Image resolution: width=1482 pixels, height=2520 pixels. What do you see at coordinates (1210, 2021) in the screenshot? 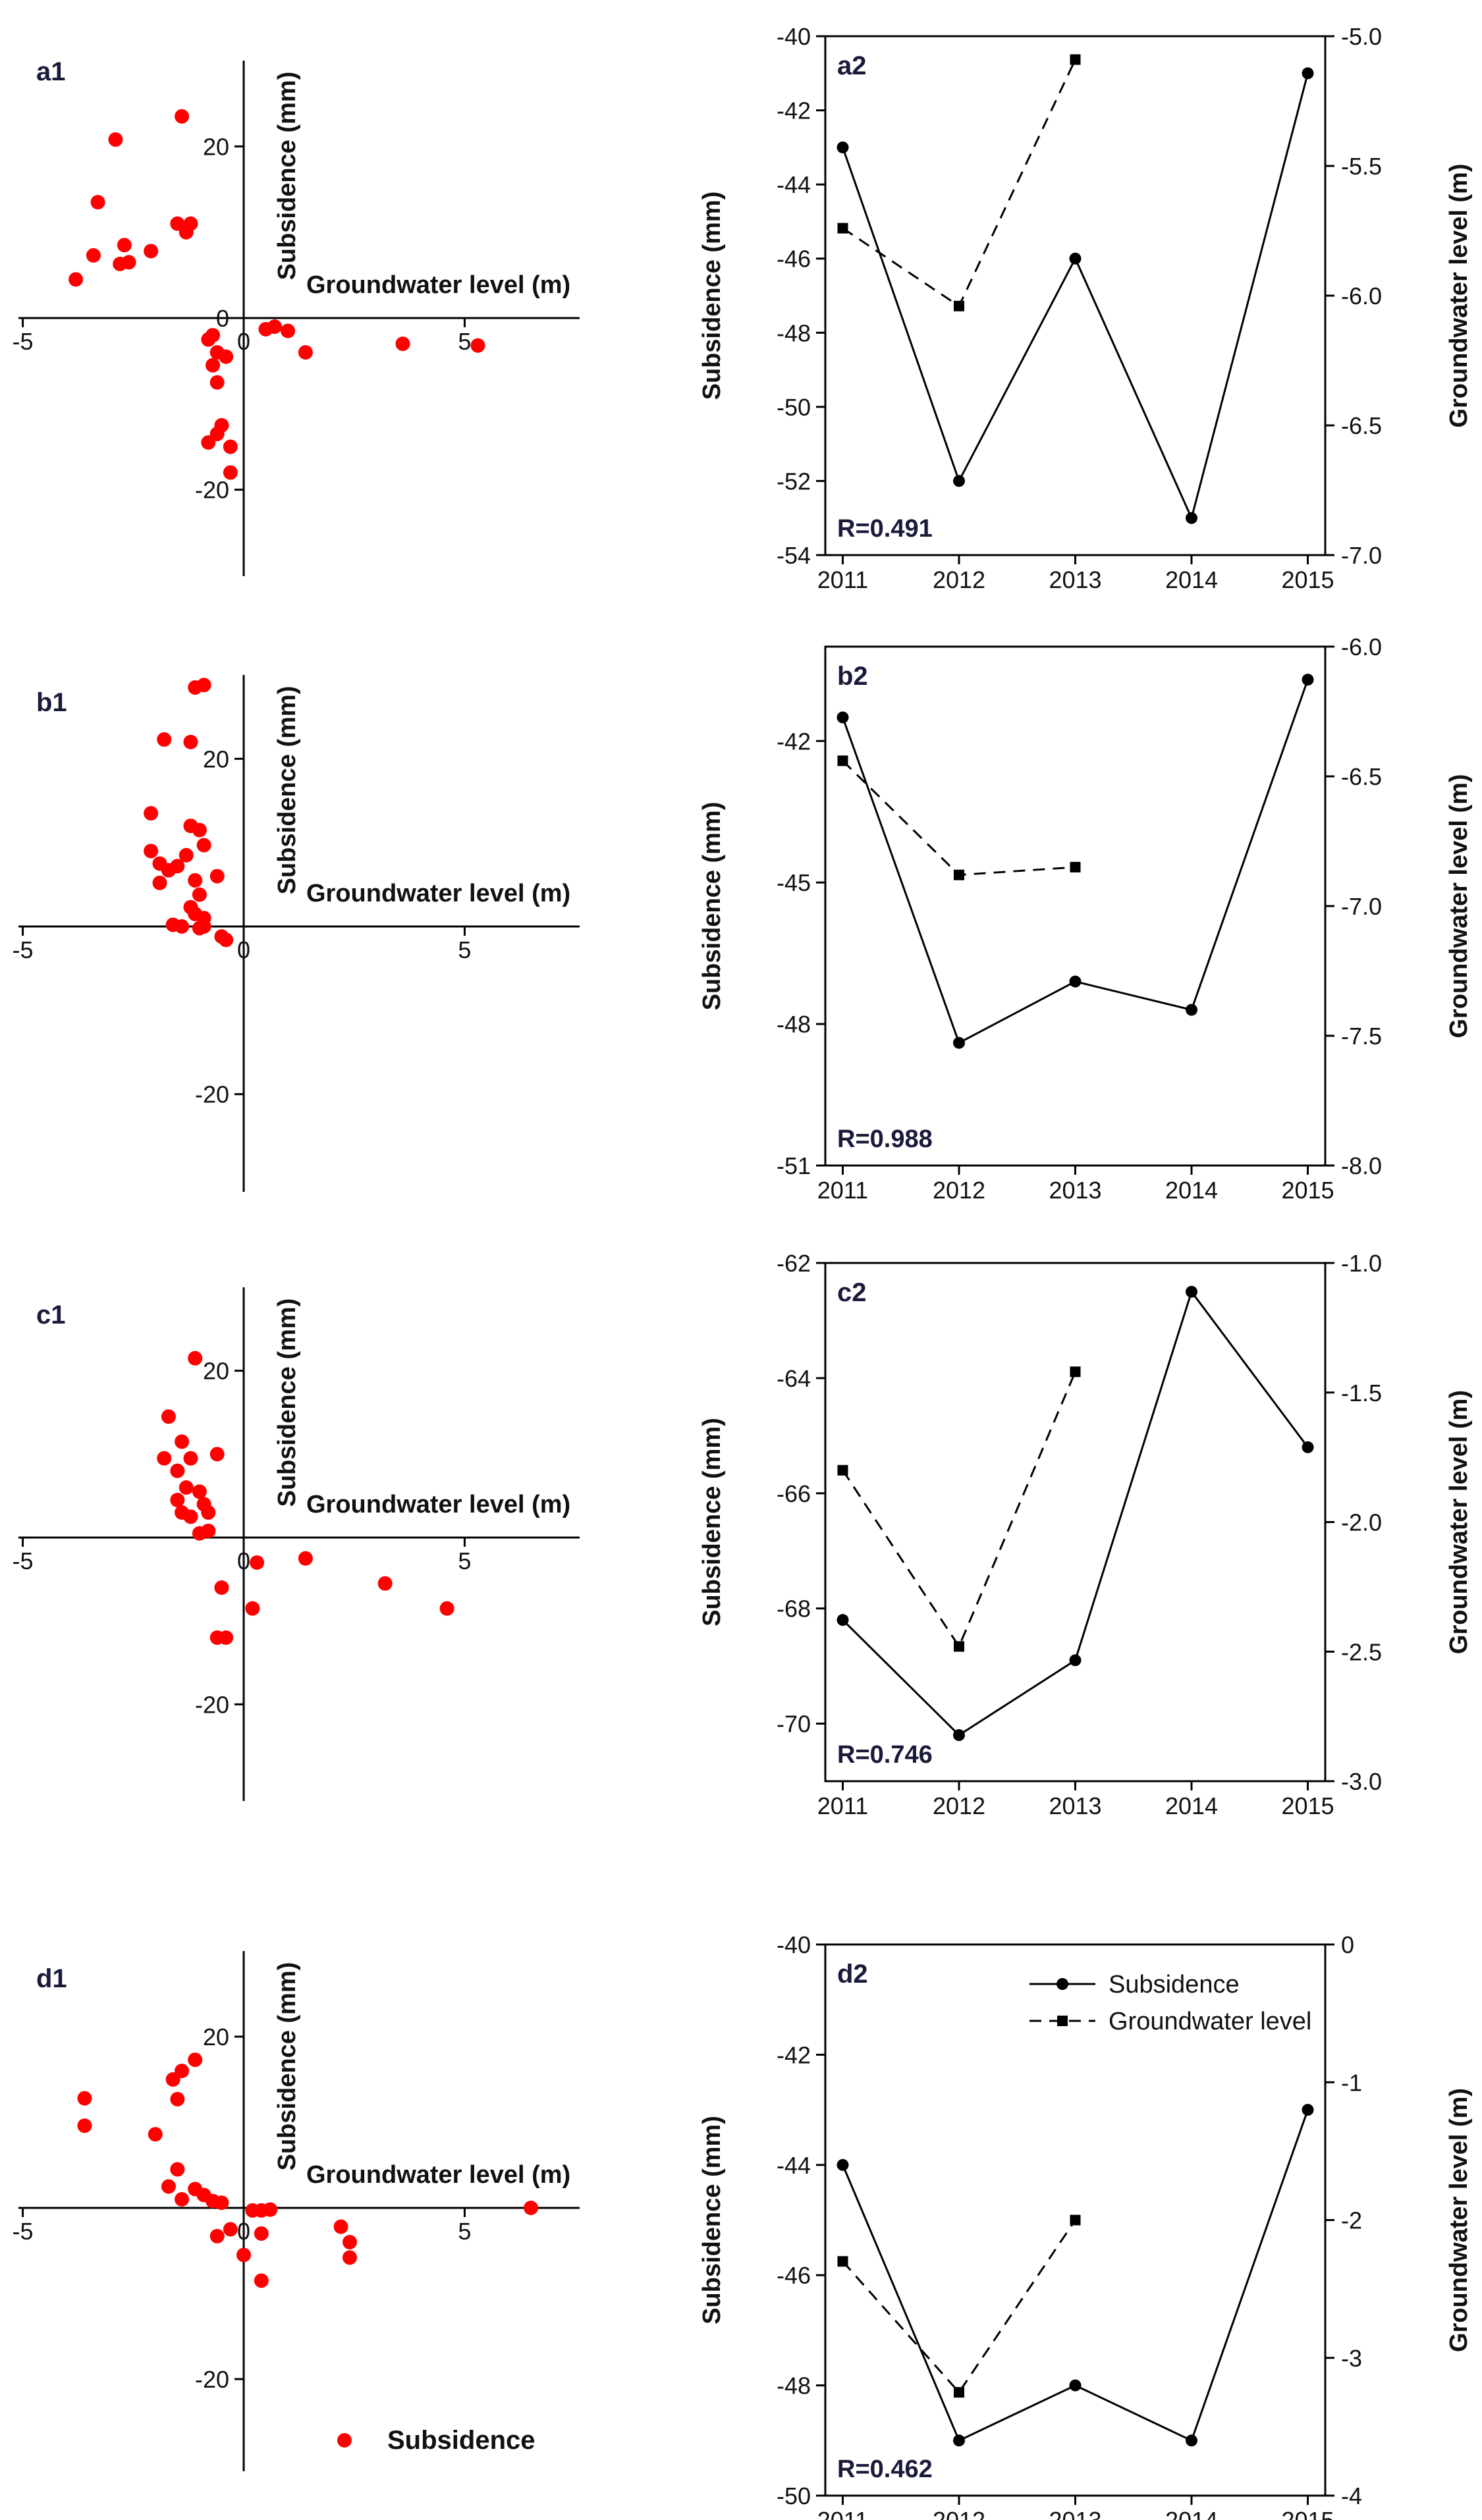
I see `legend-groundwater-label: Groundwater level` at bounding box center [1210, 2021].